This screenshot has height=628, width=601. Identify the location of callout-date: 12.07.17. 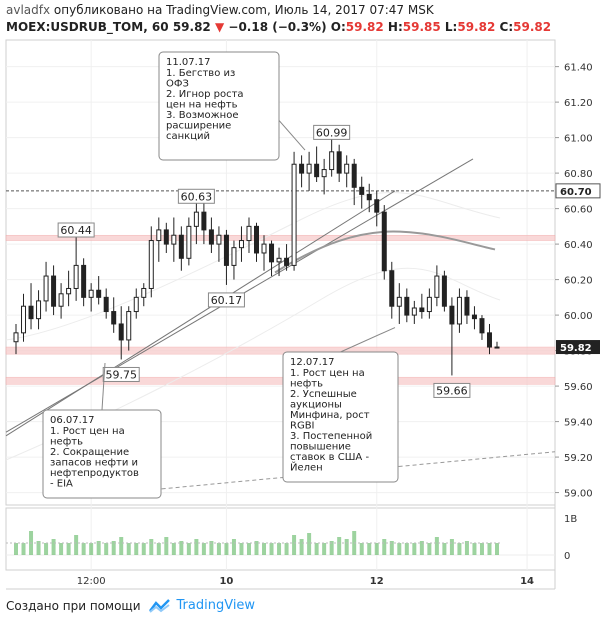
(312, 362).